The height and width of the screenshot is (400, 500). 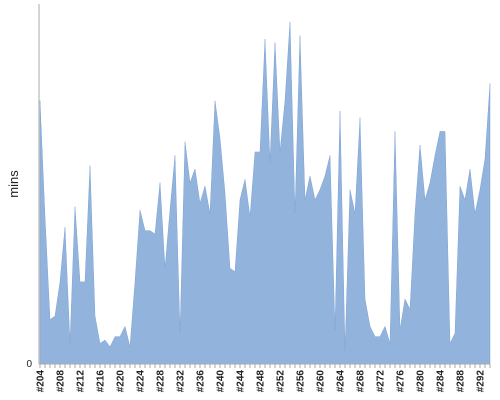 What do you see at coordinates (421, 381) in the screenshot?
I see `x-tick-label: #280` at bounding box center [421, 381].